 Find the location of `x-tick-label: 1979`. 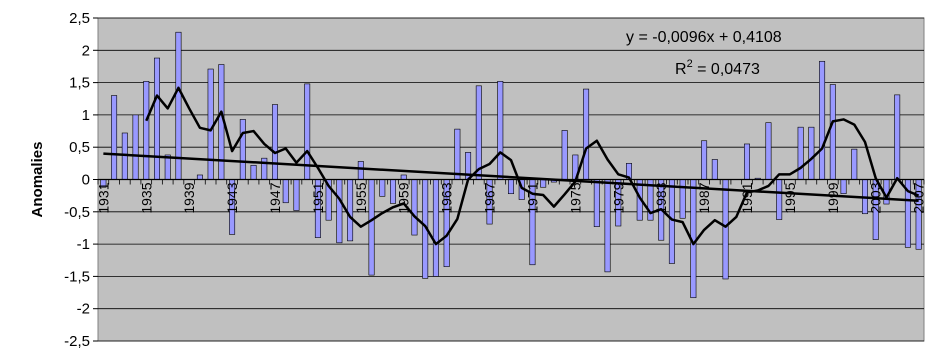

x-tick-label: 1979 is located at coordinates (618, 197).